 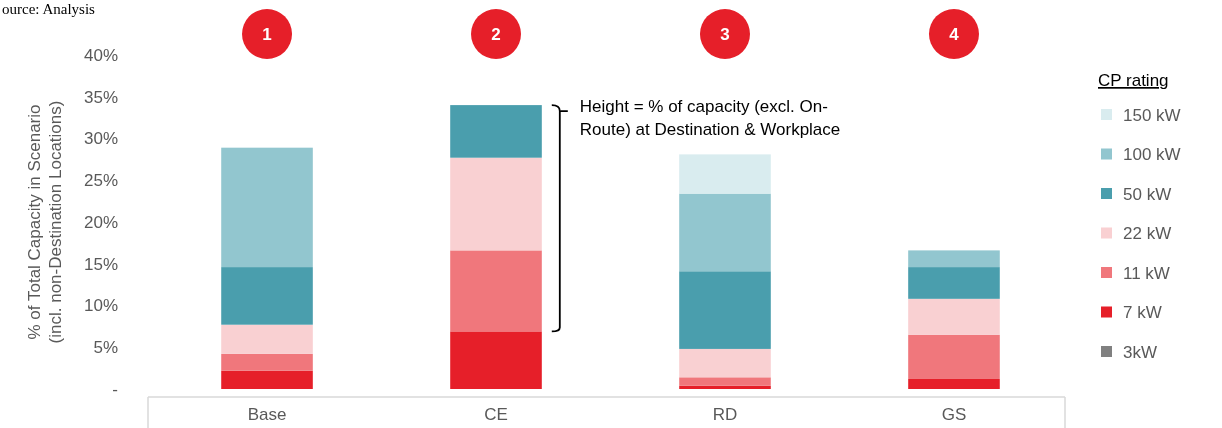 What do you see at coordinates (100, 97) in the screenshot?
I see `y-tick-label: 35%` at bounding box center [100, 97].